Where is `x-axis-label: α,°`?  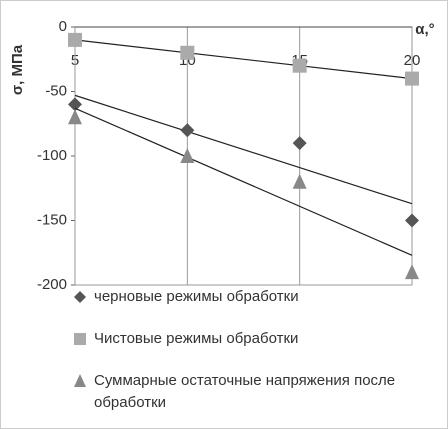 x-axis-label: α,° is located at coordinates (424, 29).